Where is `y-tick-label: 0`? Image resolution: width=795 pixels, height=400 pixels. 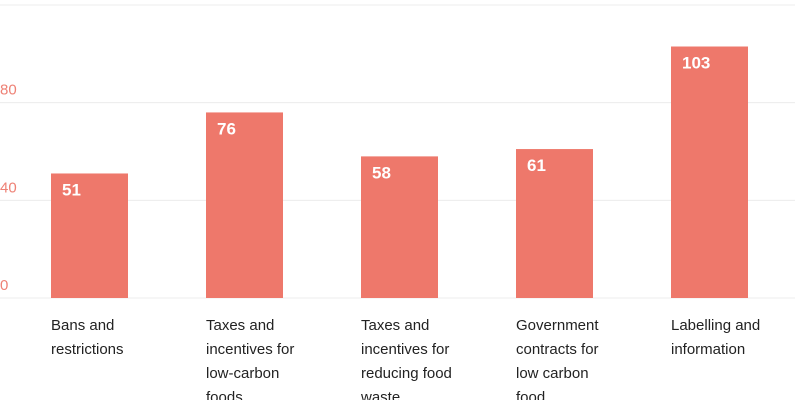
y-tick-label: 0 is located at coordinates (4, 285).